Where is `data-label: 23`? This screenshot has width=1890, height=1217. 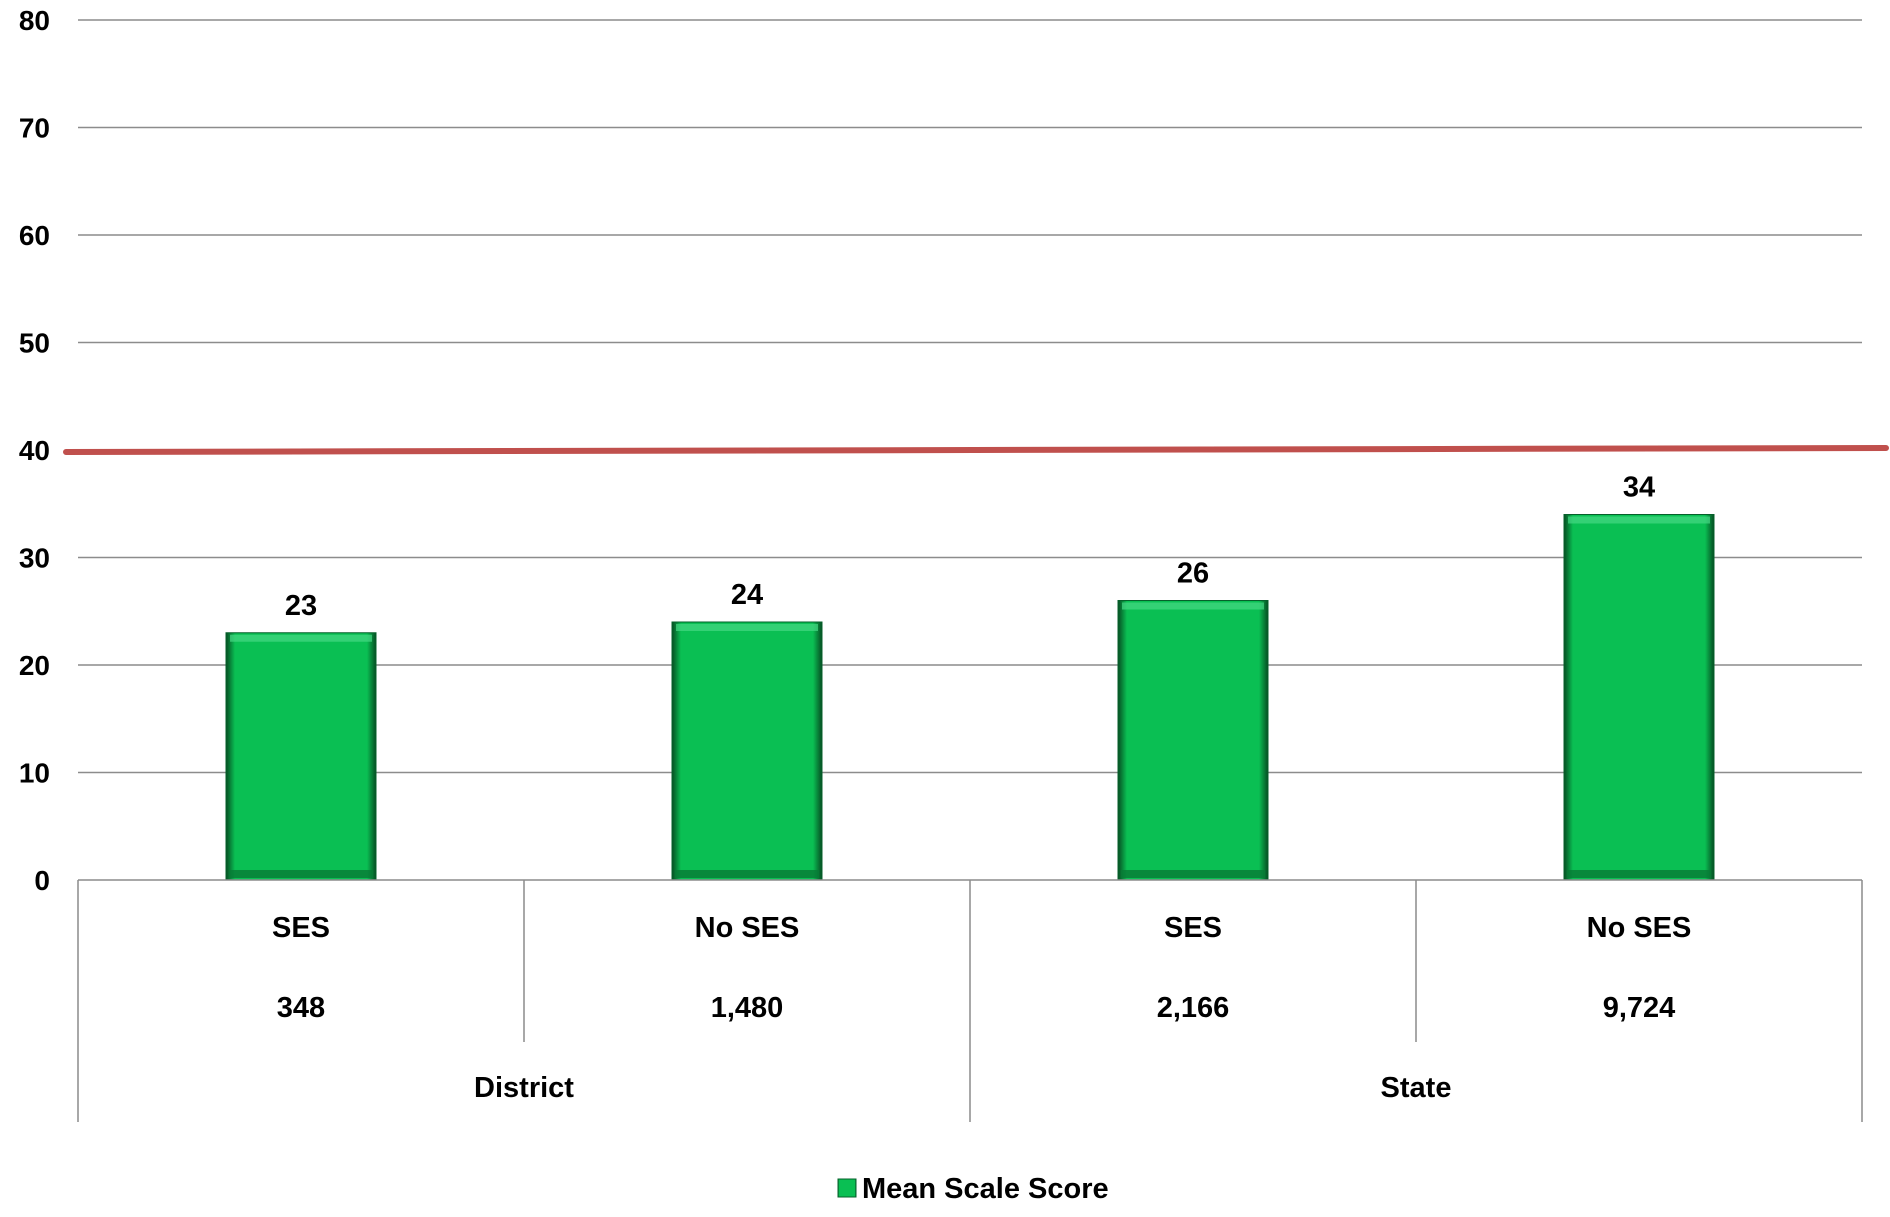 data-label: 23 is located at coordinates (301, 606).